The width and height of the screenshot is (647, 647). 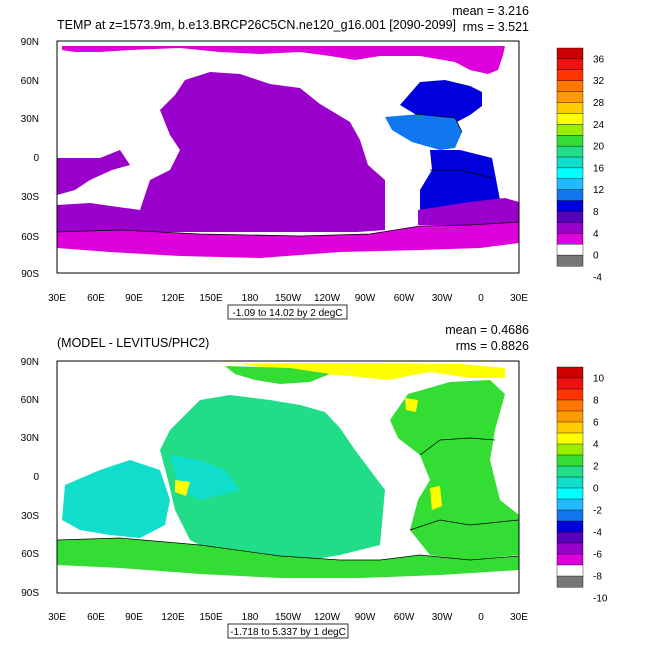 I want to click on panel-2-arctic-green-region, so click(x=277, y=375).